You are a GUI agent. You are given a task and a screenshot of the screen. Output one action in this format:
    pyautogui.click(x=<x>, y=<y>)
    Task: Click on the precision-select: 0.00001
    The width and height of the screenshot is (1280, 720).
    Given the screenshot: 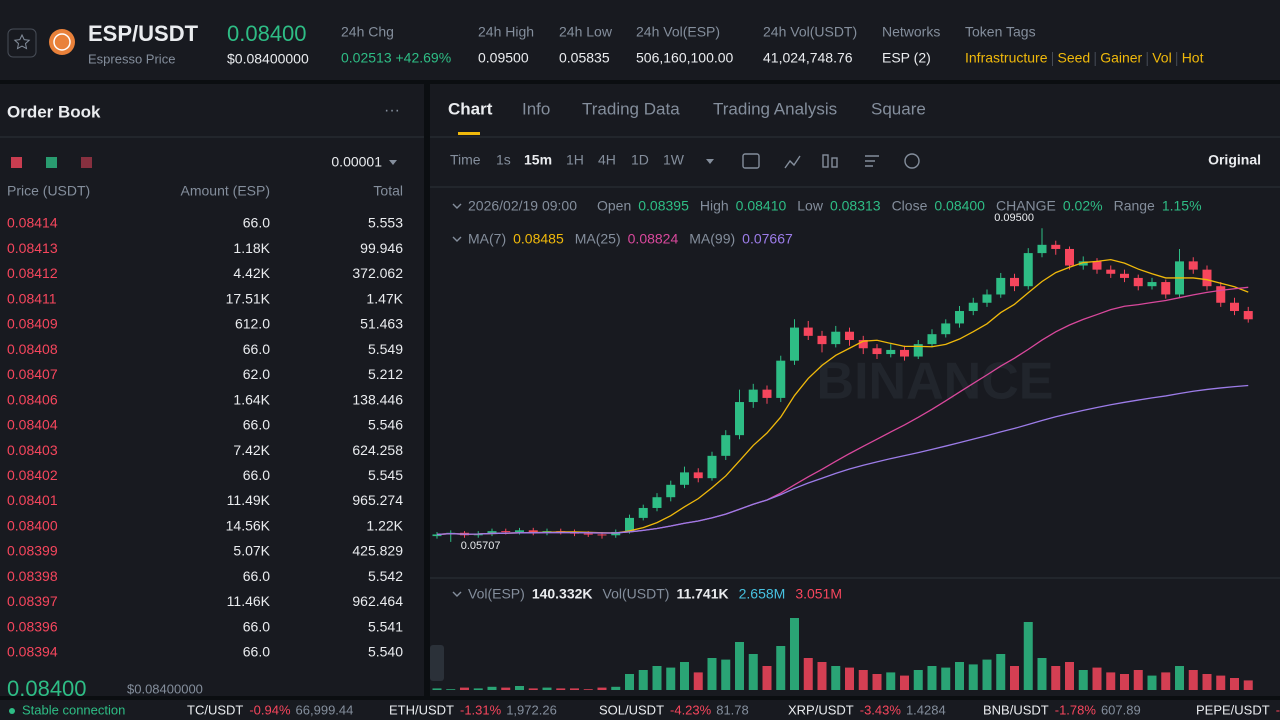 What is the action you would take?
    pyautogui.click(x=356, y=162)
    